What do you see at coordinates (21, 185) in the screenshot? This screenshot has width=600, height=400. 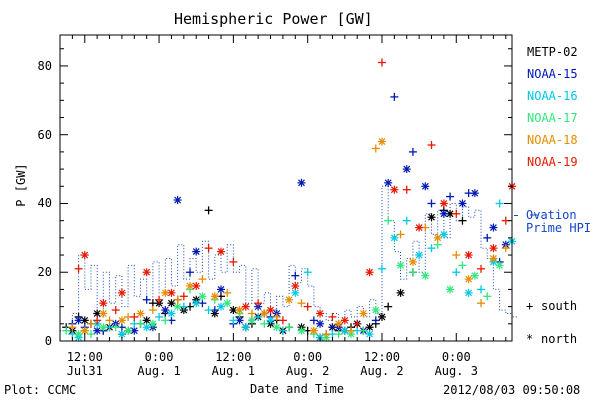 I see `y-axis-label: P [GW]` at bounding box center [21, 185].